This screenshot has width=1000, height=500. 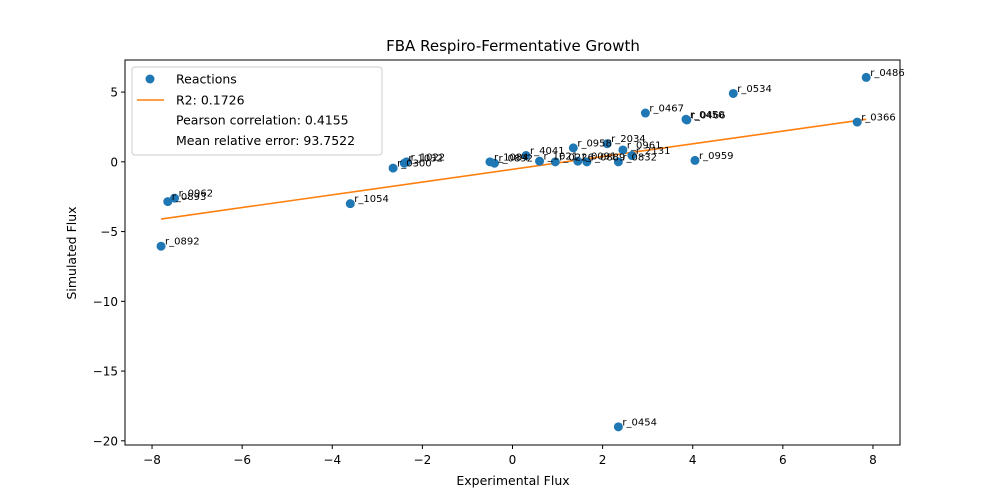 What do you see at coordinates (513, 46) in the screenshot?
I see `chart-title: FBA Respiro-Fermentative Growth` at bounding box center [513, 46].